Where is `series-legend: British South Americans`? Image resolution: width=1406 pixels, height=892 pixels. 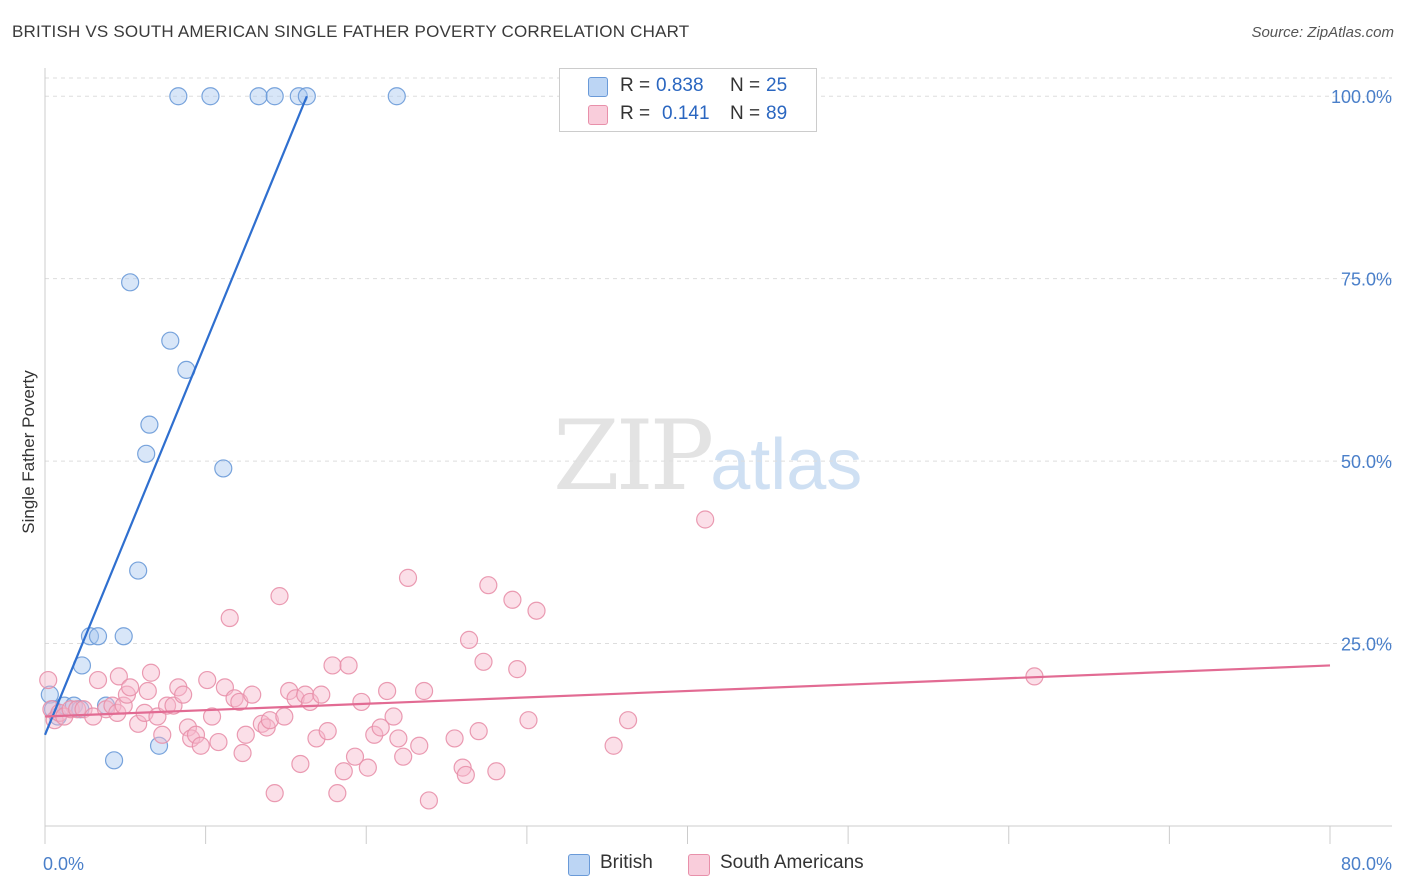
series-legend: British South Americans is located at coordinates (703, 865).